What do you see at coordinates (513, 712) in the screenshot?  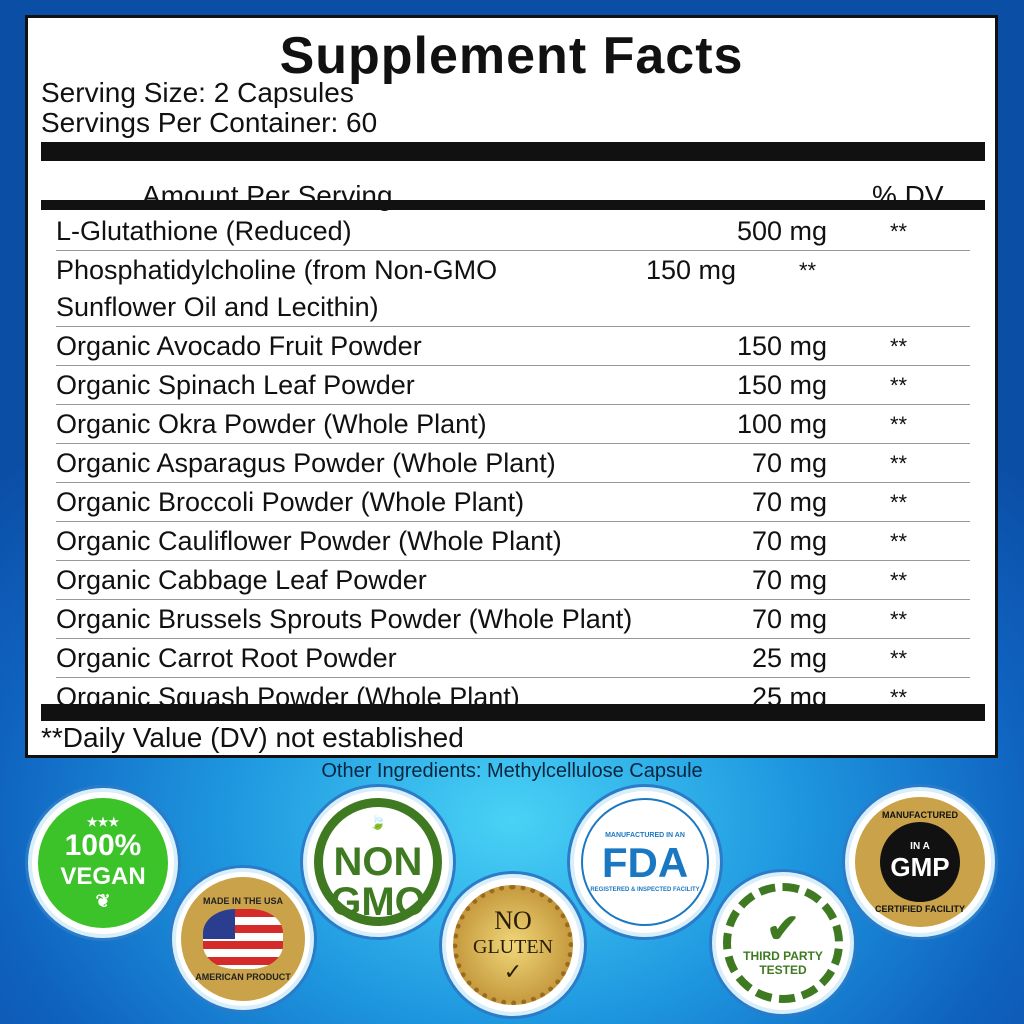 I see `divider-bottom` at bounding box center [513, 712].